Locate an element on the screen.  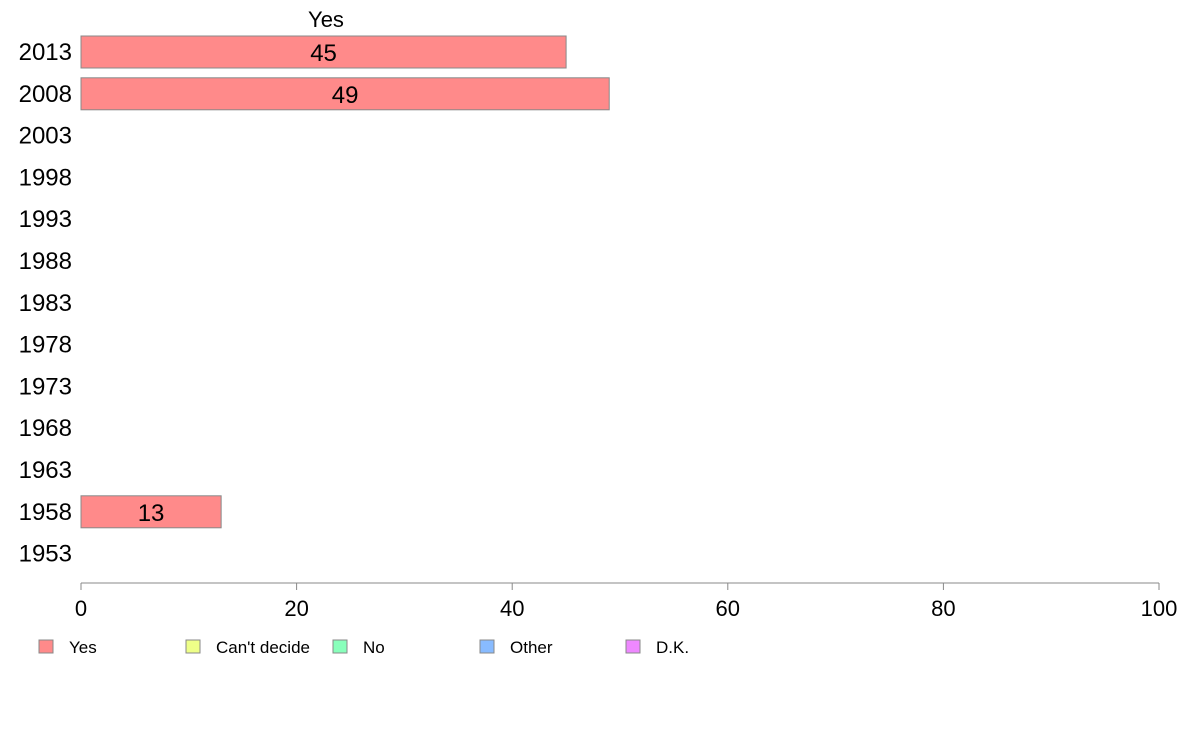
y-tick-label-2008: 2008 is located at coordinates (45, 94).